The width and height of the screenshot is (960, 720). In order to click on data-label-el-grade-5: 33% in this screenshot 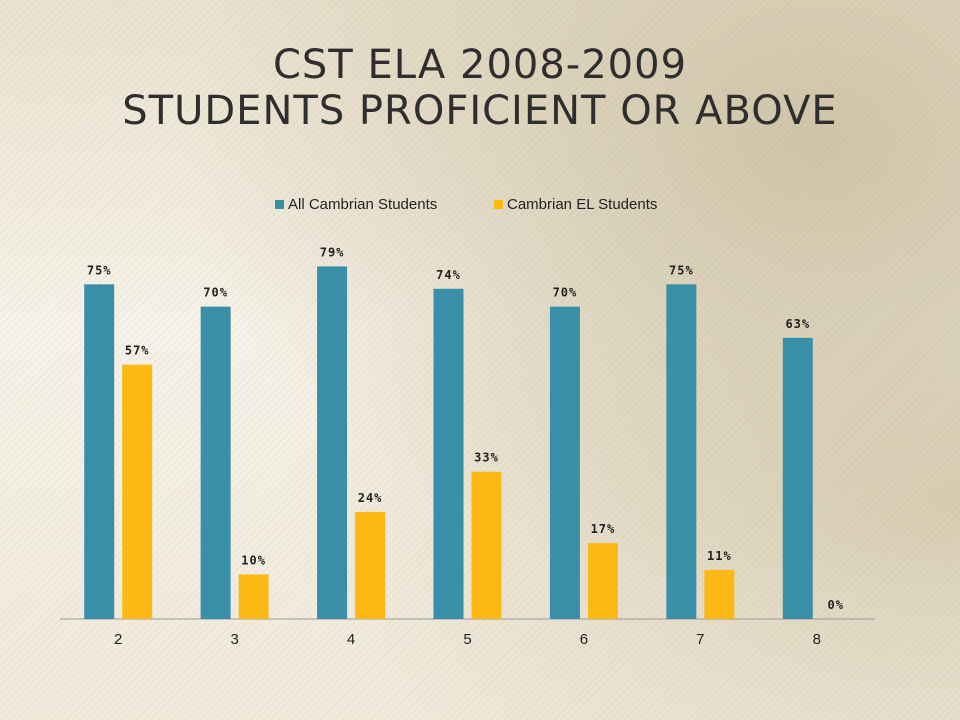, I will do `click(486, 458)`.